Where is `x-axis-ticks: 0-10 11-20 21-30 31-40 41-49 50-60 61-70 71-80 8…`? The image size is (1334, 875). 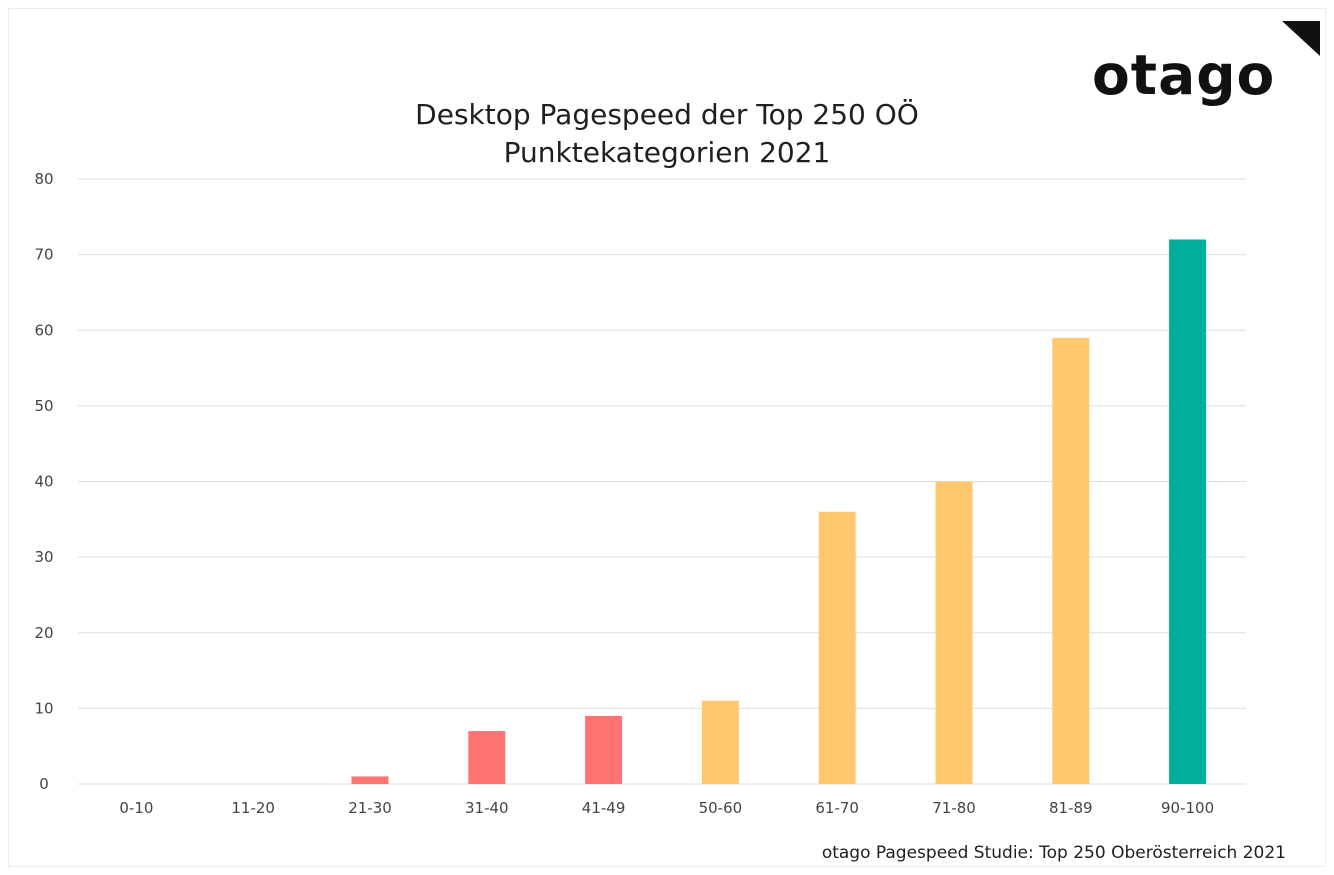
x-axis-ticks: 0-10 11-20 21-30 31-40 41-49 50-60 61-70 71-80 8… is located at coordinates (666, 808).